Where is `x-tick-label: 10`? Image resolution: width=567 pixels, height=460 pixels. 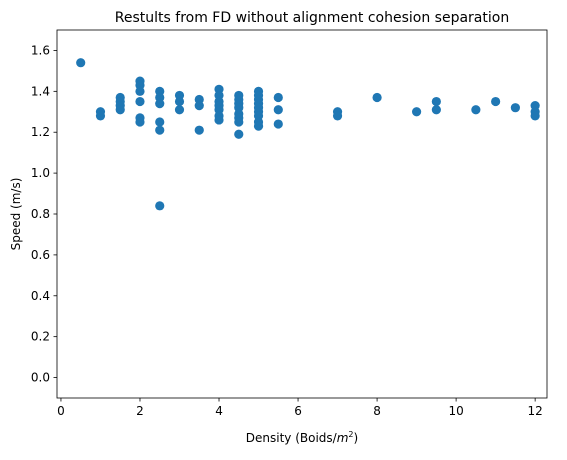 x-tick-label: 10 is located at coordinates (455, 411).